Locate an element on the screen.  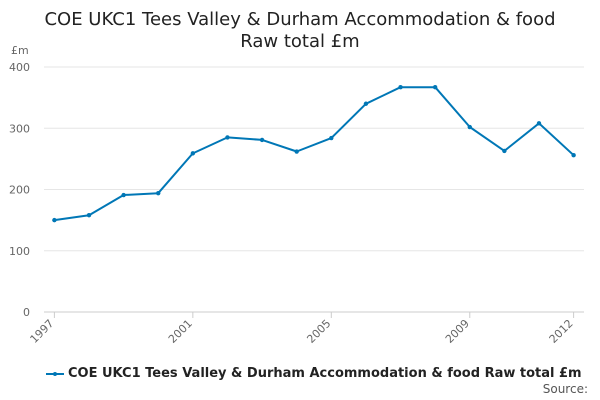
y-tick-label: 400 is located at coordinates (19, 67).